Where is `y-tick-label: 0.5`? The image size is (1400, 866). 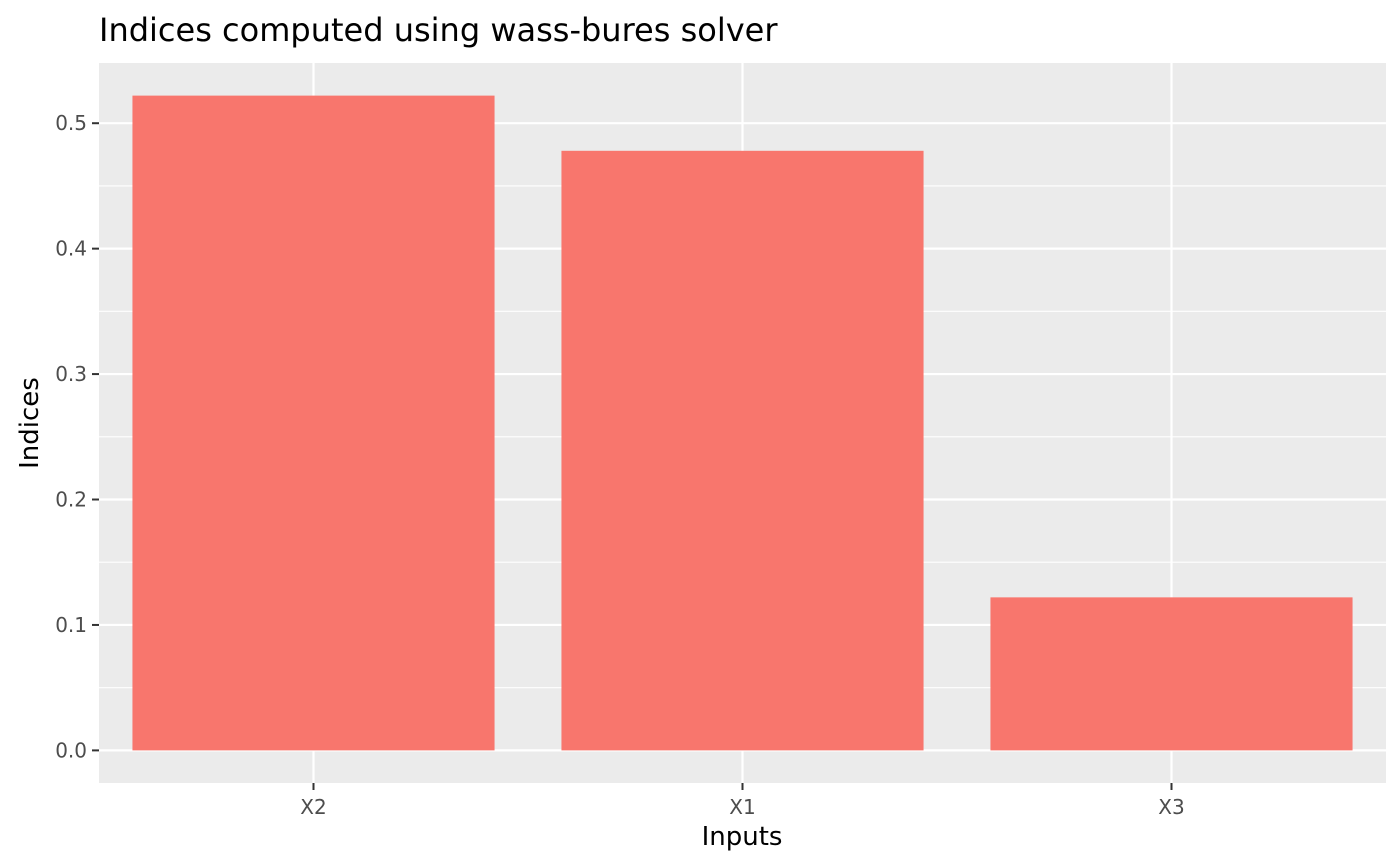
y-tick-label: 0.5 is located at coordinates (71, 123).